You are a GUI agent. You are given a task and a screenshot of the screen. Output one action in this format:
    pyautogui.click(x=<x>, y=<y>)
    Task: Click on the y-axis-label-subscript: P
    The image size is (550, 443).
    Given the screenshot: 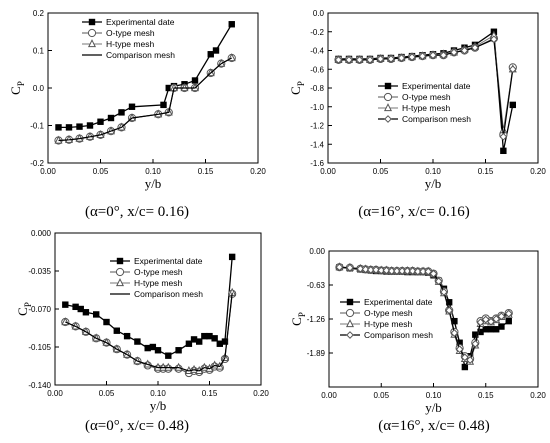 What is the action you would take?
    pyautogui.click(x=21, y=83)
    